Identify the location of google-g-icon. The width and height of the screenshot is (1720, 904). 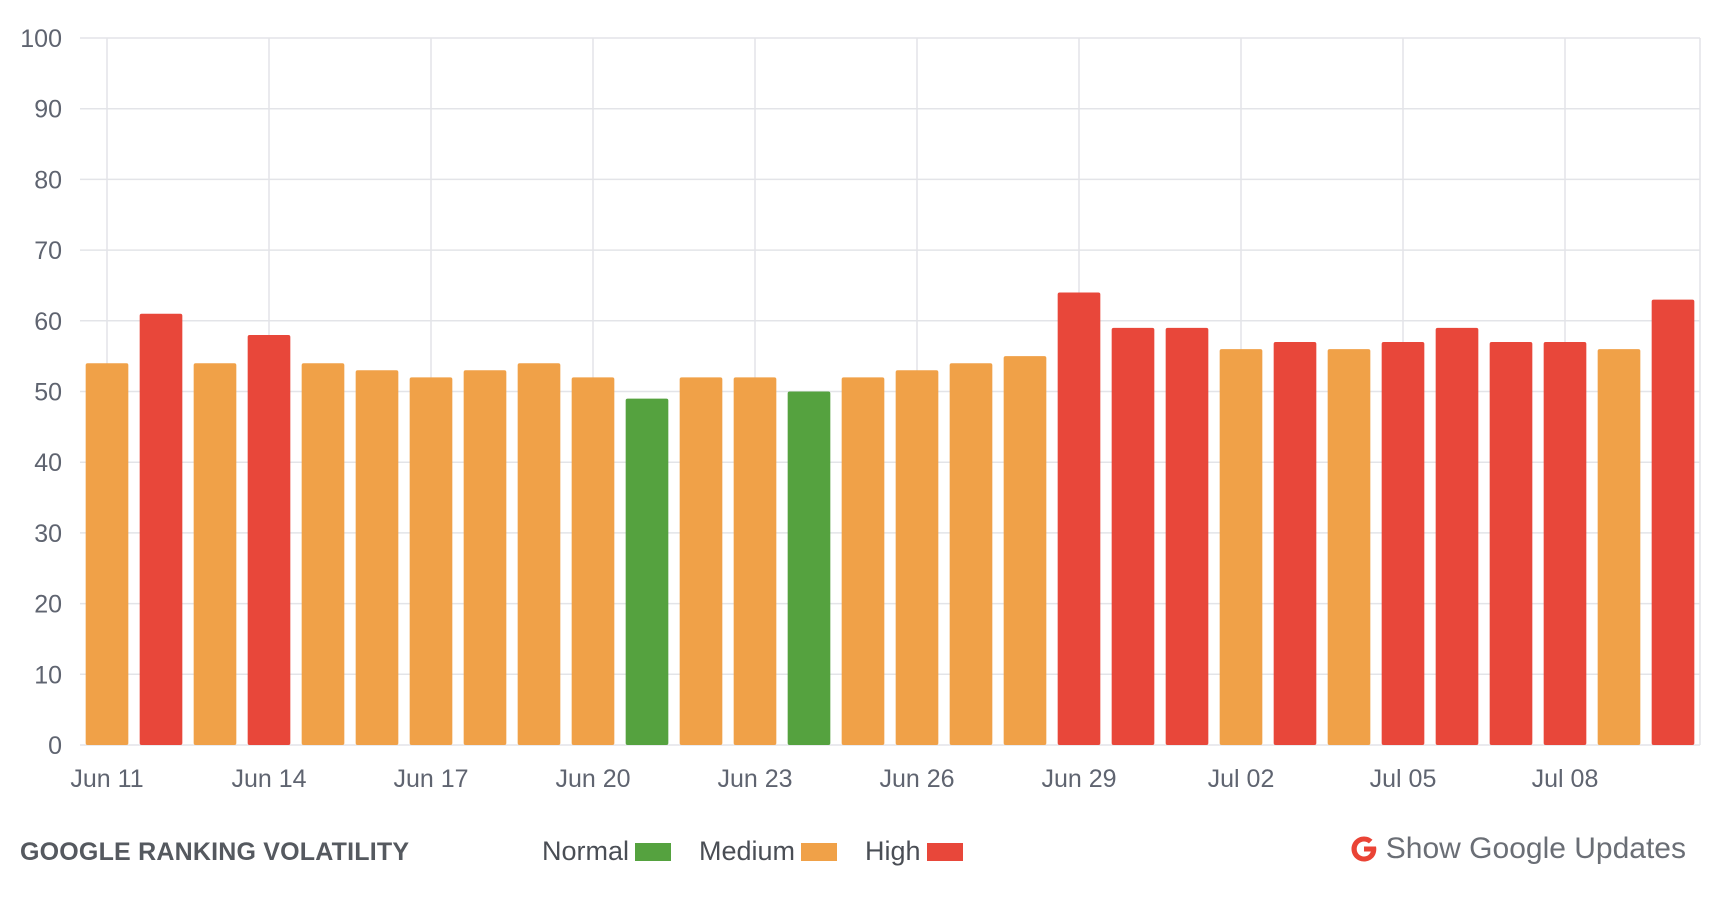
(1364, 849).